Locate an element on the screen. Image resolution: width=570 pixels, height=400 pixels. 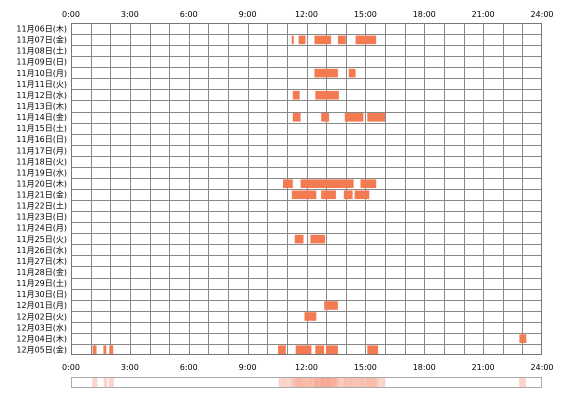
x-tick-label-bottom: 3:00 is located at coordinates (130, 367).